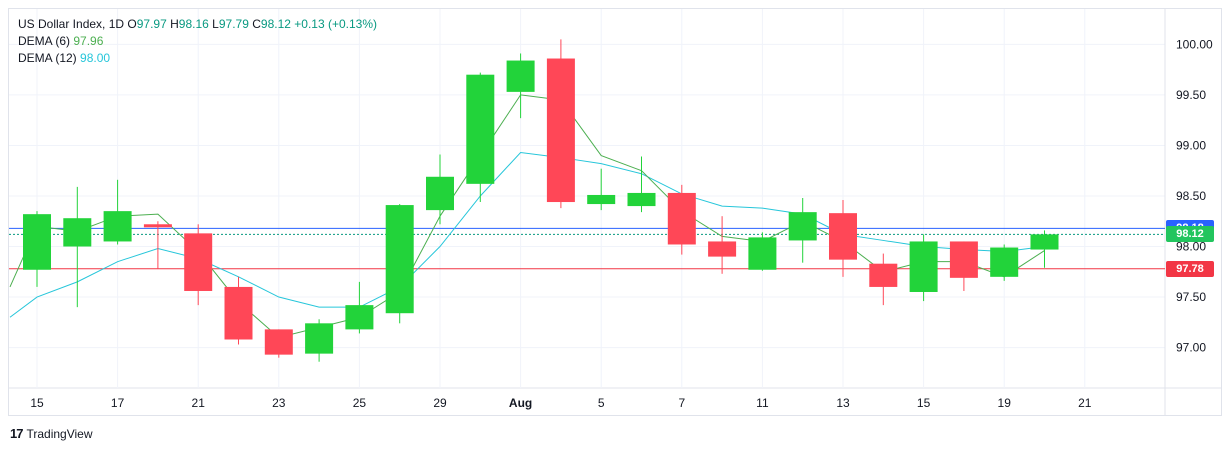 The image size is (1231, 452). Describe the element at coordinates (59, 433) in the screenshot. I see `tradingview-brand-text: TradingView` at that location.